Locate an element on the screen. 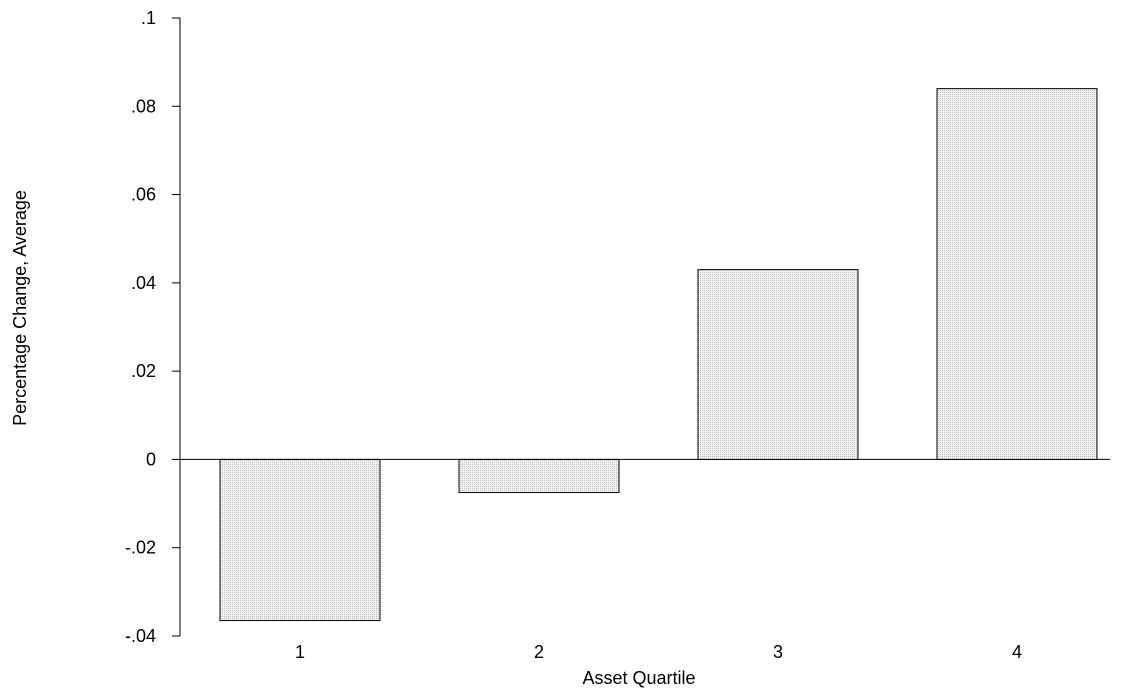  y-tick-label: .06 is located at coordinates (143, 195).